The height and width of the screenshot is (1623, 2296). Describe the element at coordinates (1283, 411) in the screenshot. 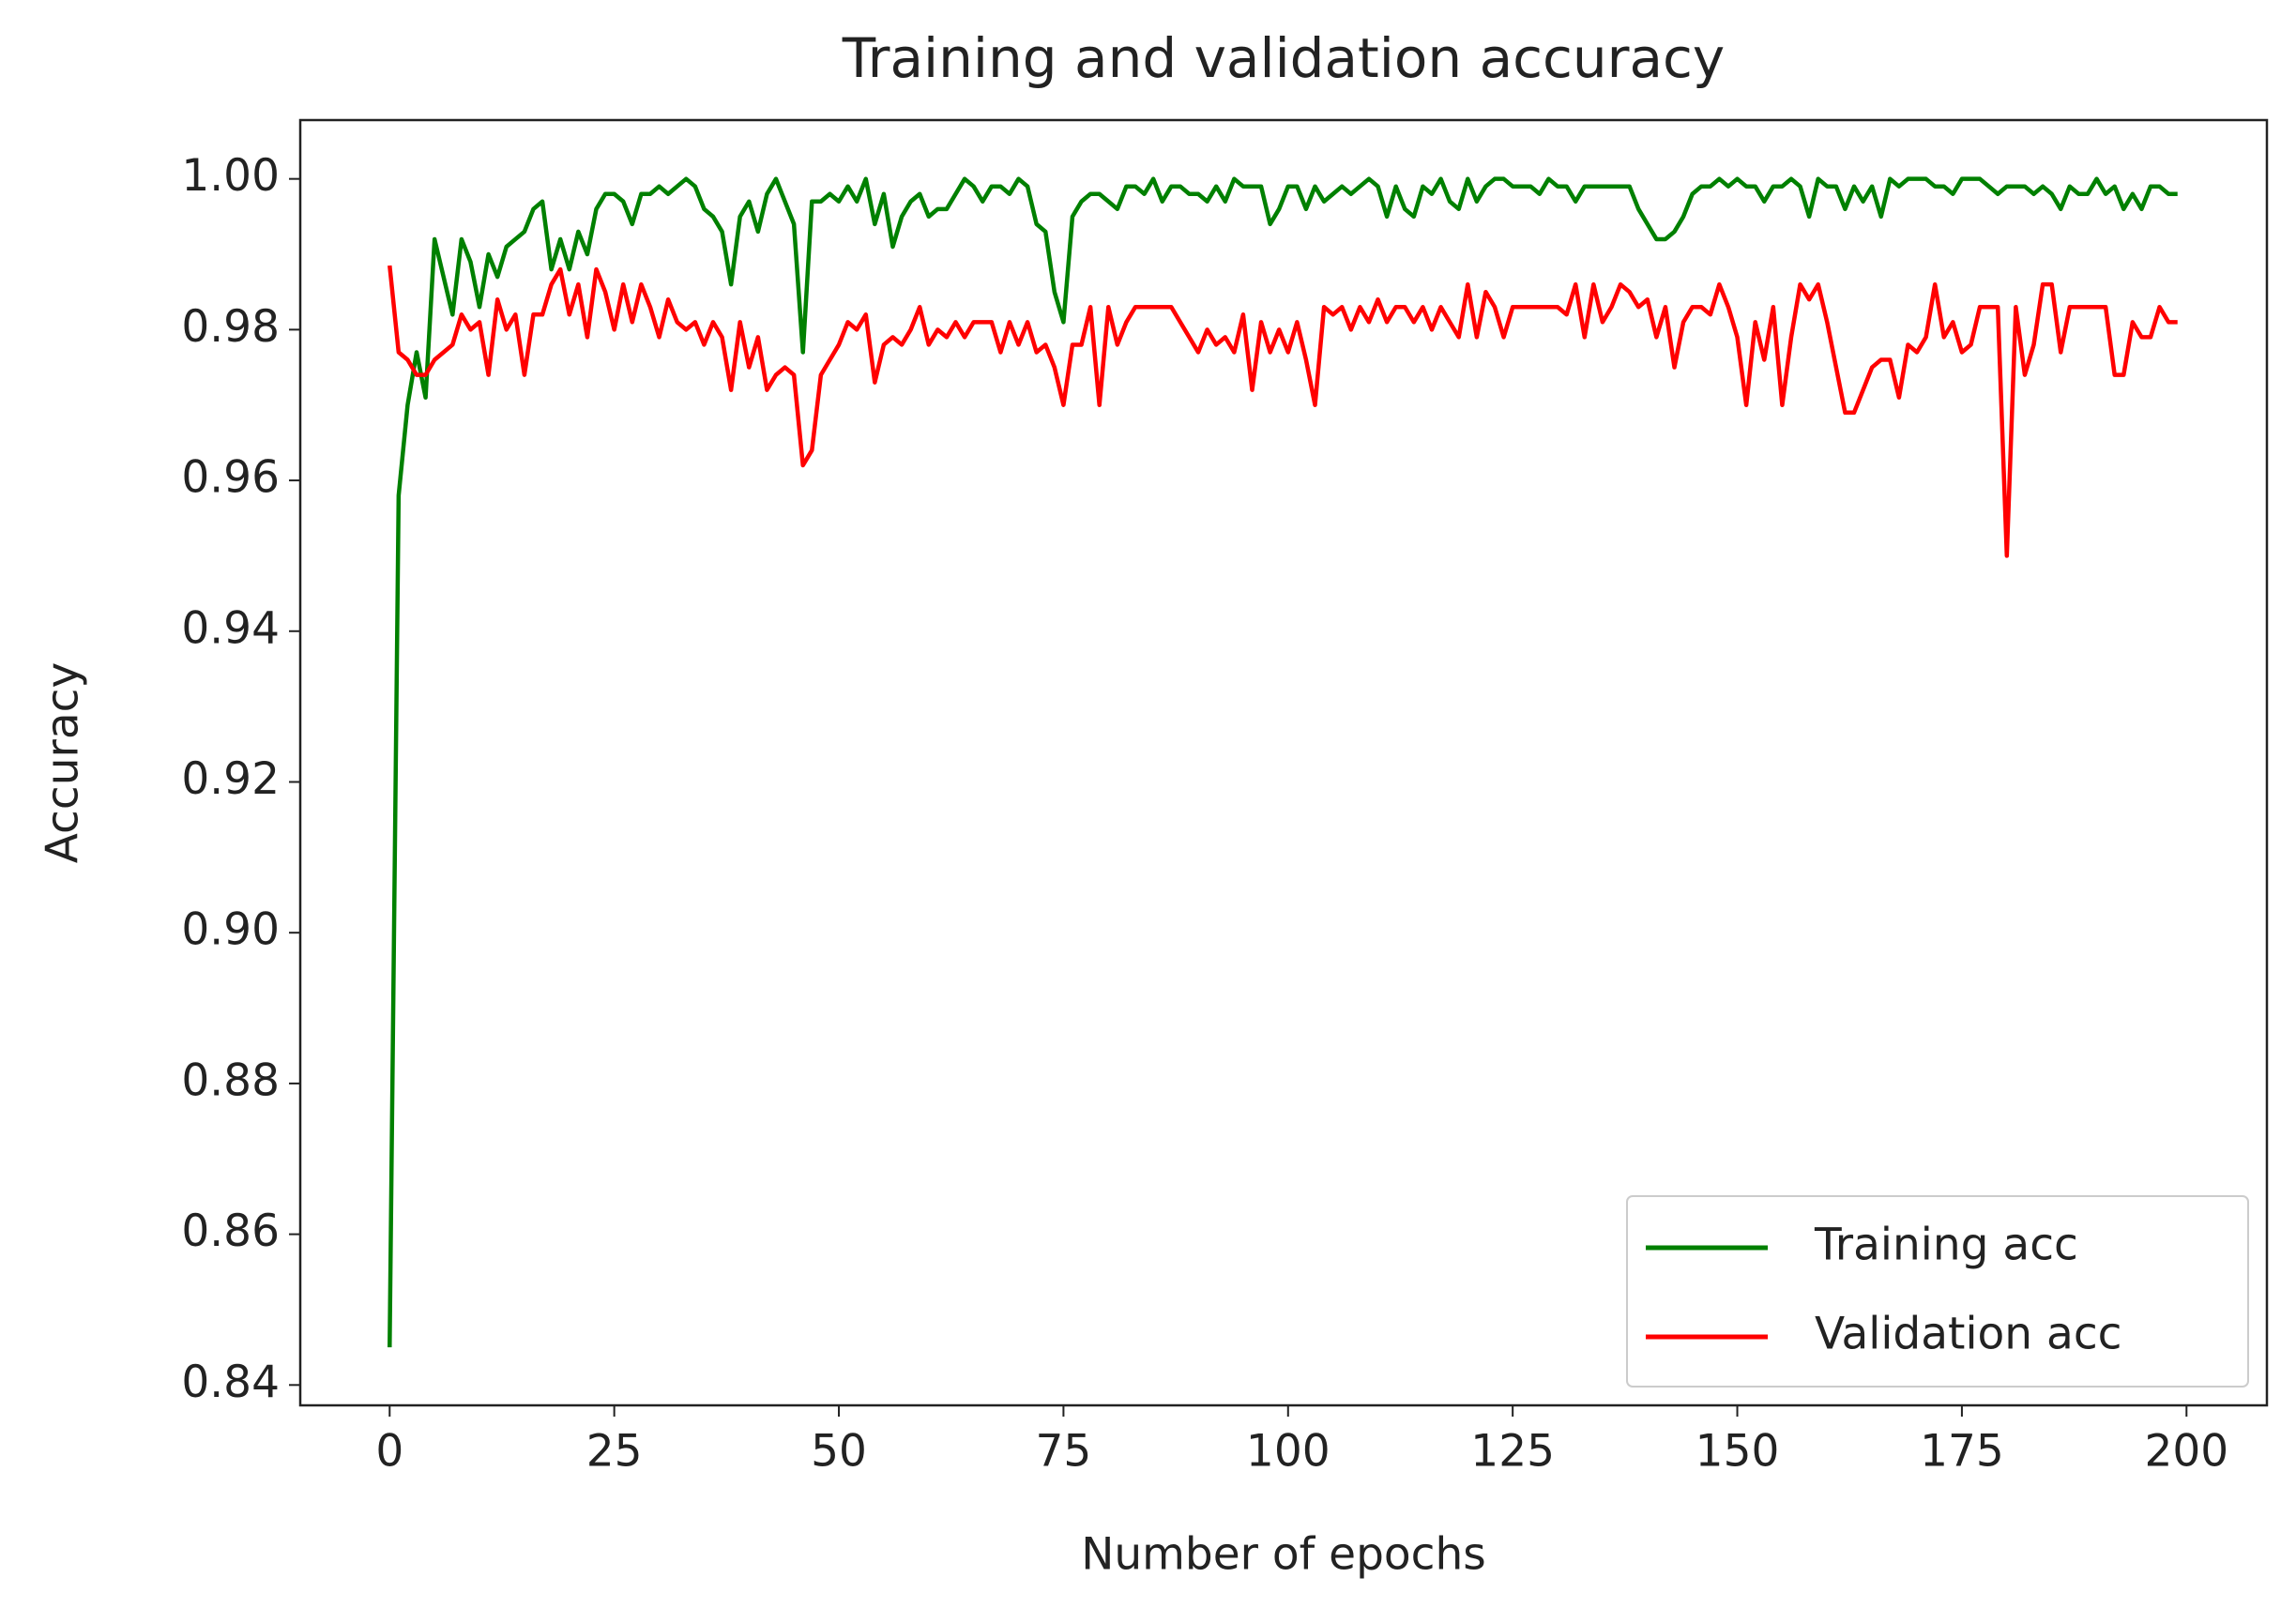

I see `series-line` at that location.